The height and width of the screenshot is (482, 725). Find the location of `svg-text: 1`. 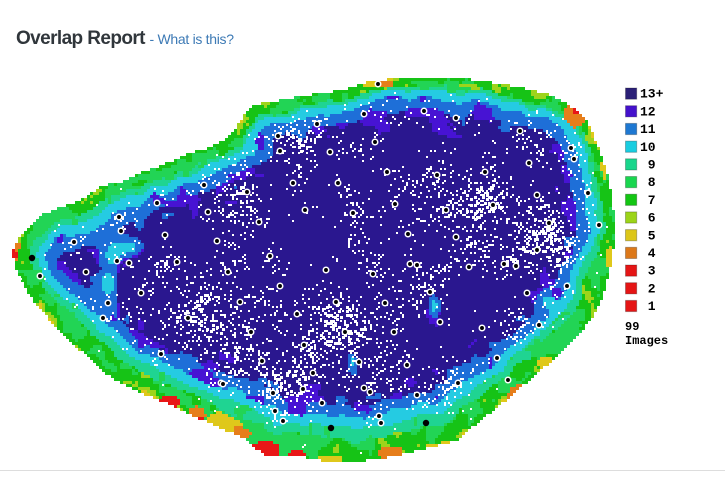

svg-text: 1 is located at coordinates (648, 306).